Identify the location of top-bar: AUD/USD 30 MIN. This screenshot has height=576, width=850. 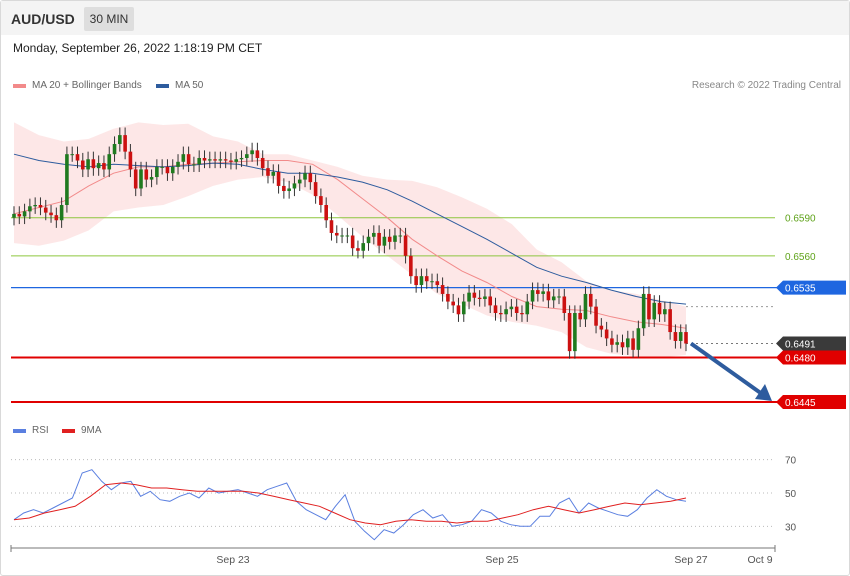
(425, 18).